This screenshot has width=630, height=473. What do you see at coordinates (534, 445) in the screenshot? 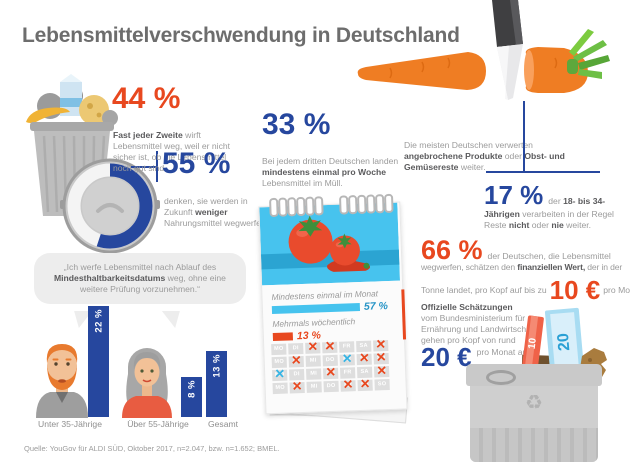
I see `bin-ridges` at bounding box center [534, 445].